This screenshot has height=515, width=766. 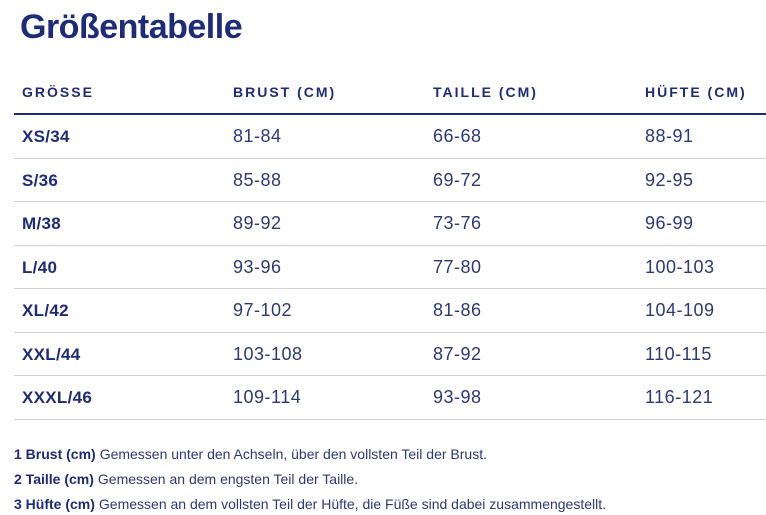 What do you see at coordinates (701, 398) in the screenshot?
I see `huefte-cell: 116-121` at bounding box center [701, 398].